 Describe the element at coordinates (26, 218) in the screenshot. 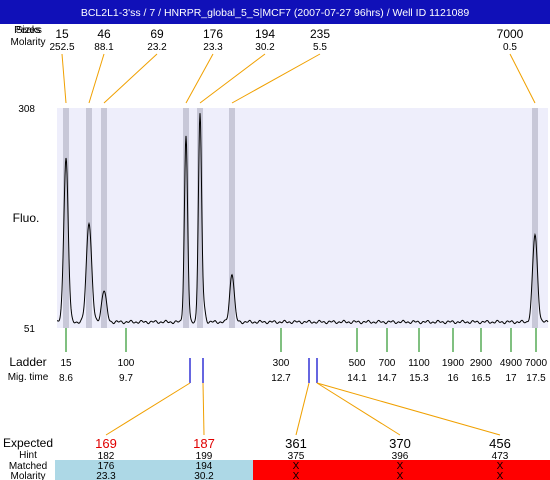

I see `y-axis-label: Fluo.` at that location.